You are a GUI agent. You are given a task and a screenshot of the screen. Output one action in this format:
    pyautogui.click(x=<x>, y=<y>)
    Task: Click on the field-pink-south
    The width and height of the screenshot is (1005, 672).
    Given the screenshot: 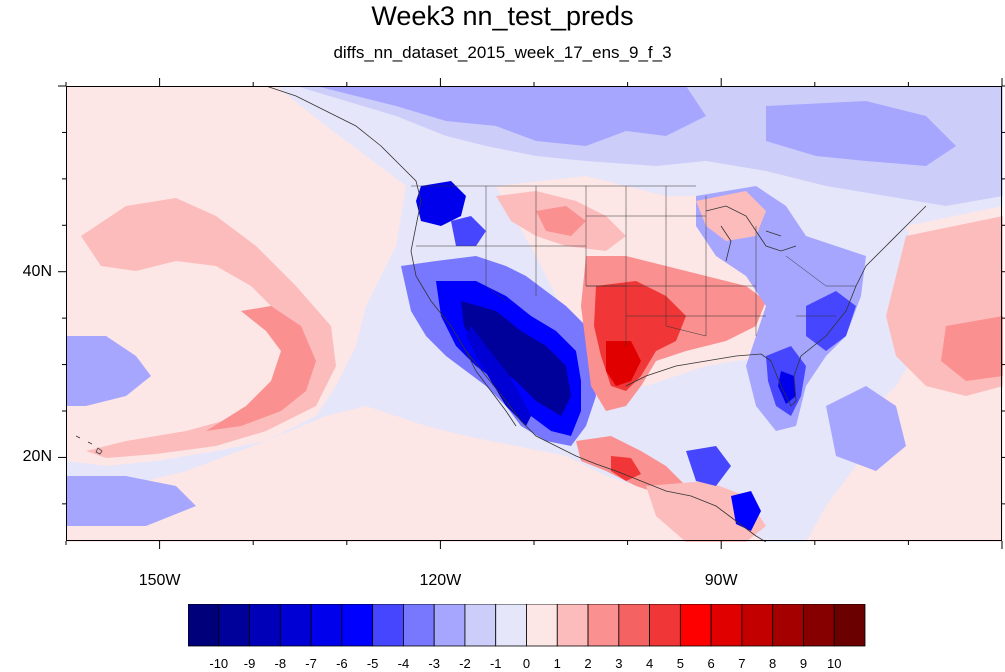 What is the action you would take?
    pyautogui.click(x=416, y=474)
    